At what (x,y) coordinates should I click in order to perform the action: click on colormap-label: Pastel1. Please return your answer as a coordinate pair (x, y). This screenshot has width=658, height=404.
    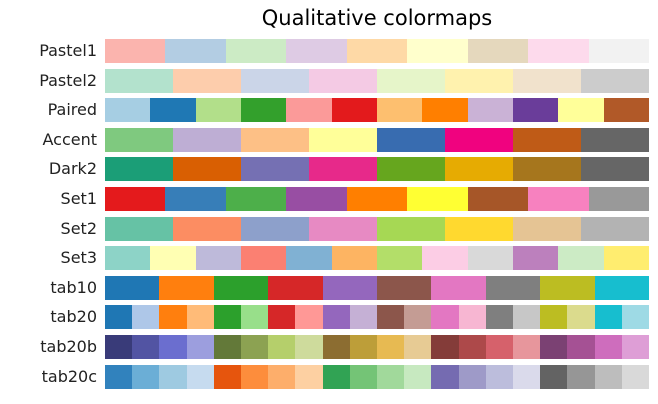
    Looking at the image, I should click on (68, 50).